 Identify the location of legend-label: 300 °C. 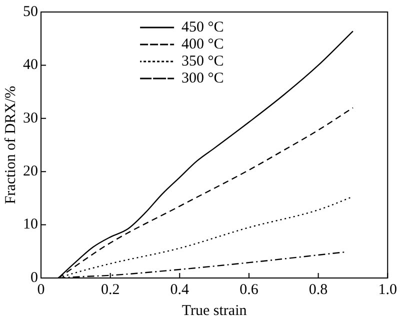
(203, 78).